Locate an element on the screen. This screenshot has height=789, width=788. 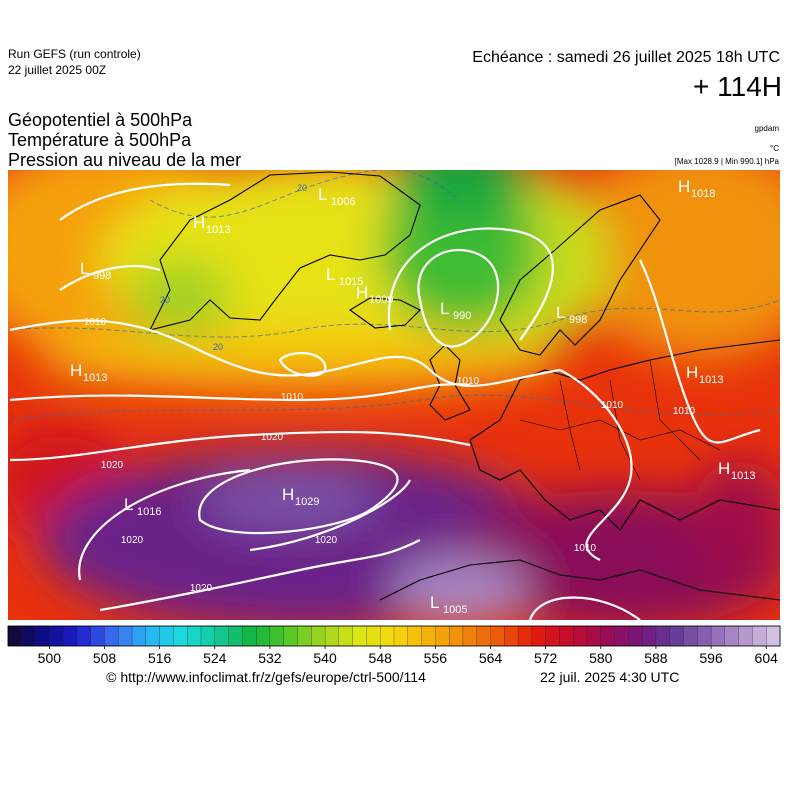
field-title: Température à 500hPa is located at coordinates (100, 140).